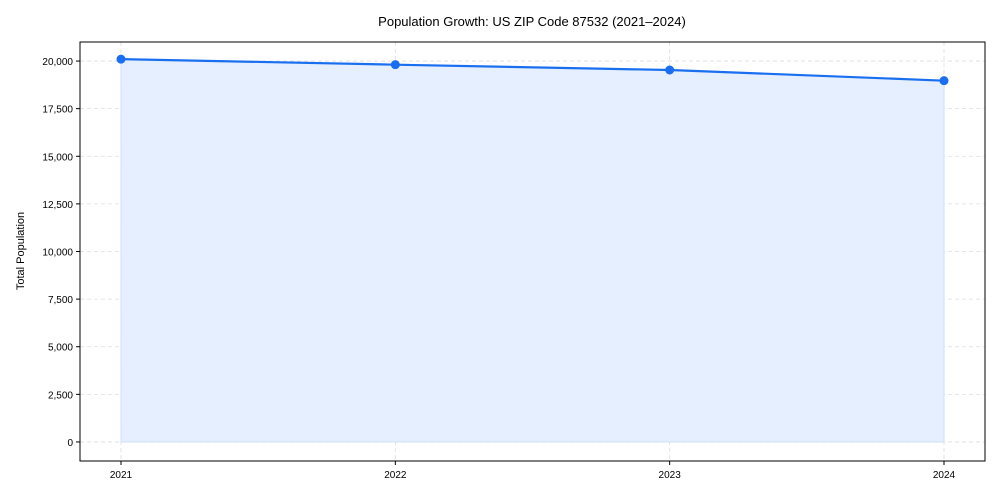  I want to click on x-tick-label: 2024, so click(944, 475).